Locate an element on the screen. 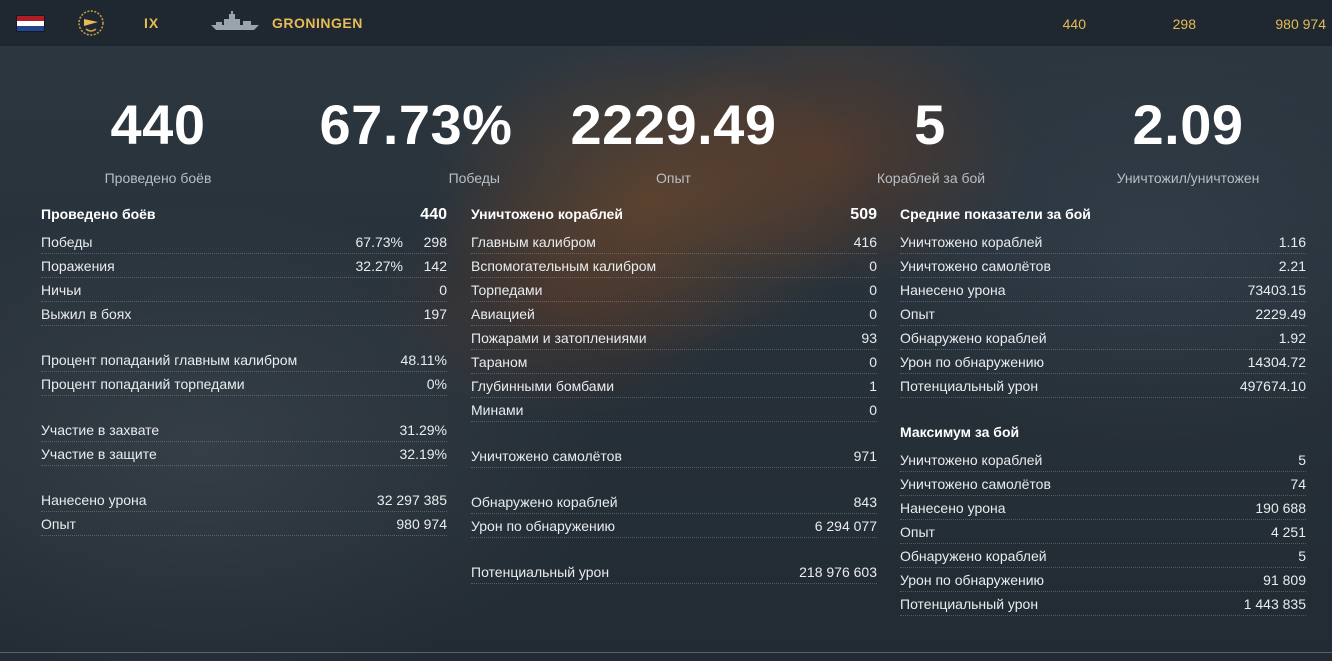 Image resolution: width=1332 pixels, height=661 pixels. stat-label: Выжил в боях is located at coordinates (86, 314).